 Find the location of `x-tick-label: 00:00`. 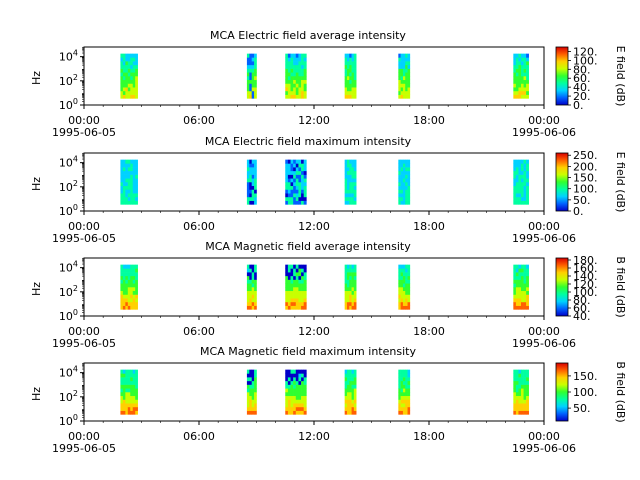

x-tick-label: 00:00 is located at coordinates (84, 226).